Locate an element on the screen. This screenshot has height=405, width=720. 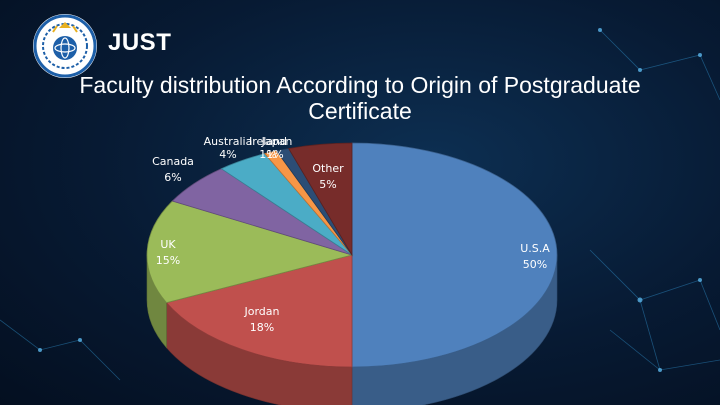
pie-slice-other is located at coordinates (320, 199).